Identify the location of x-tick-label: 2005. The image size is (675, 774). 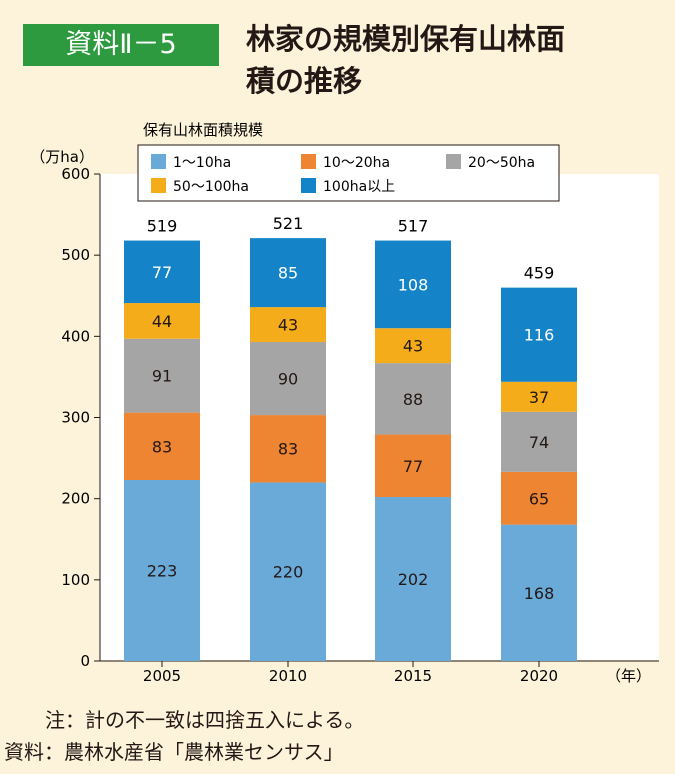
(162, 676).